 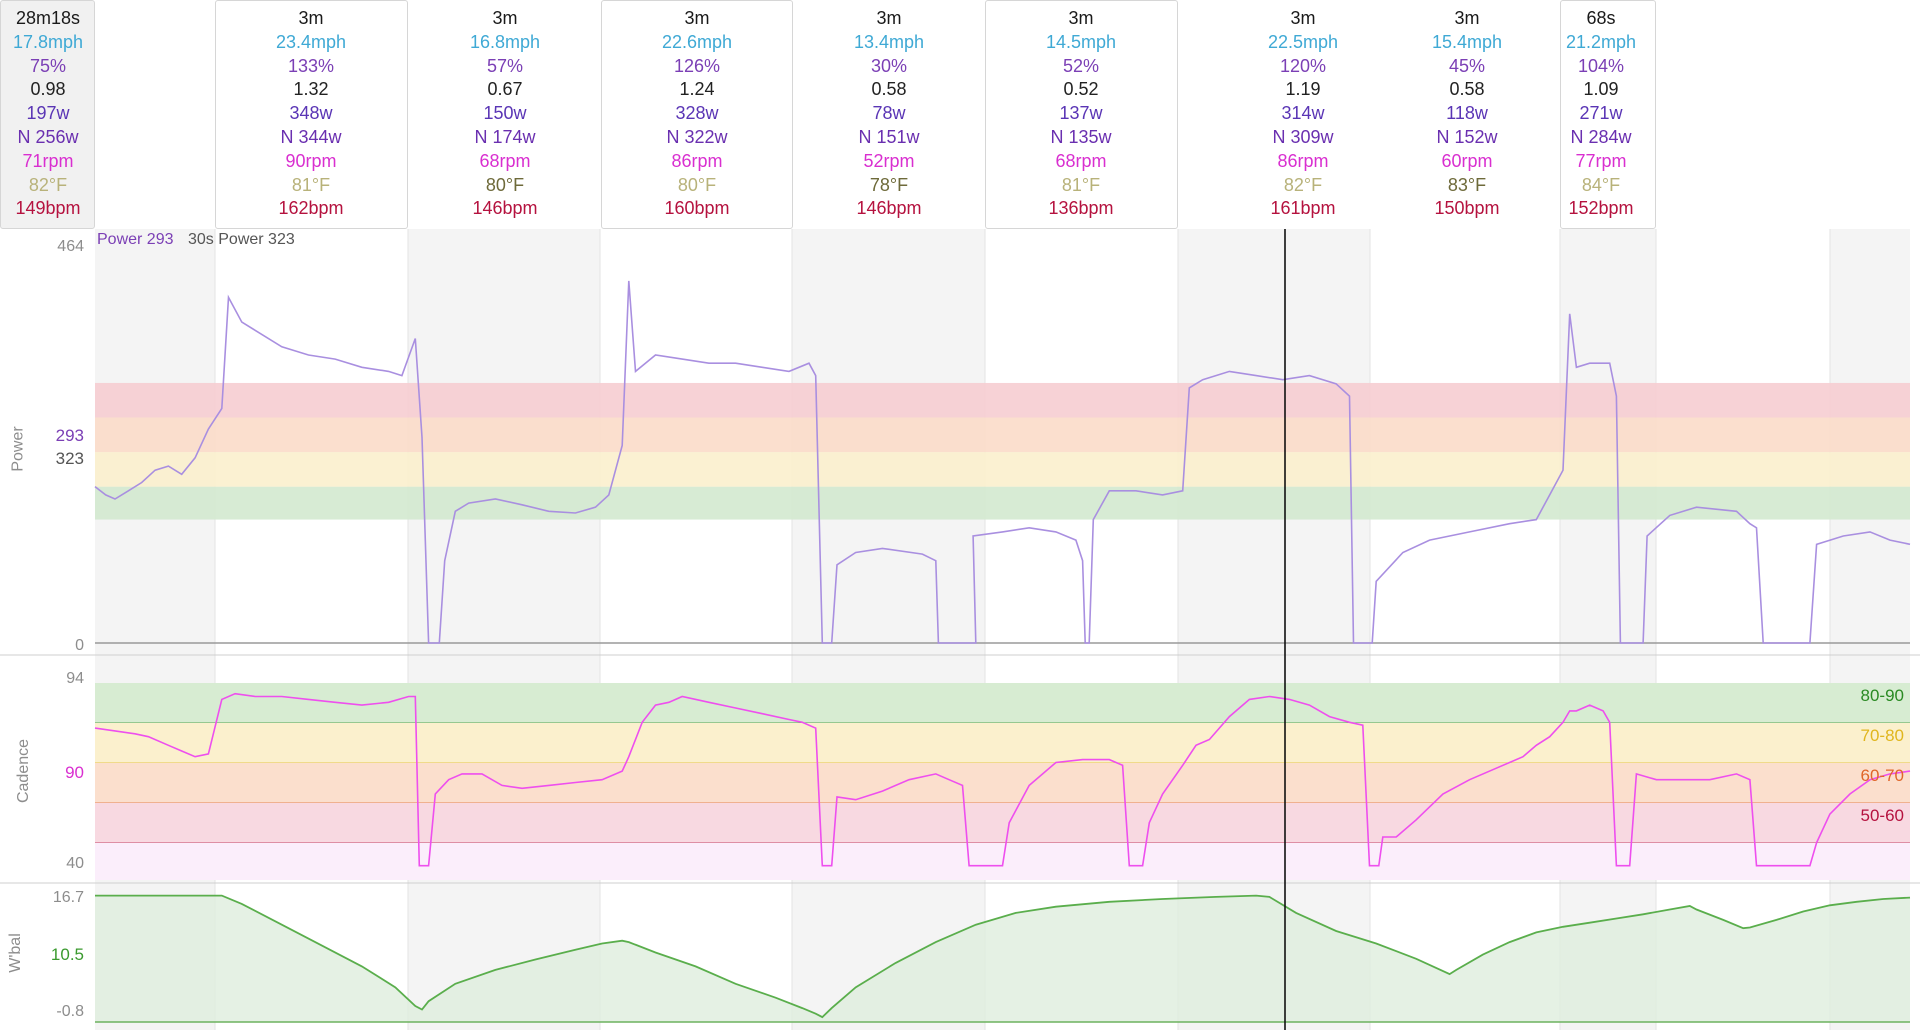 I want to click on interval-power: 348w, so click(x=311, y=113).